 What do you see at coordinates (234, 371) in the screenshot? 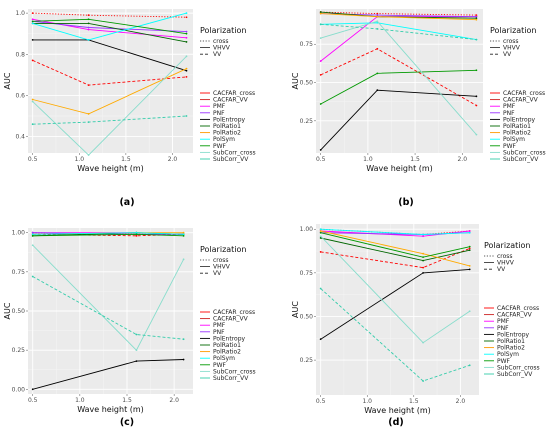
I see `legend-label-SubCorr_cross: SubCorr_cross` at bounding box center [234, 371].